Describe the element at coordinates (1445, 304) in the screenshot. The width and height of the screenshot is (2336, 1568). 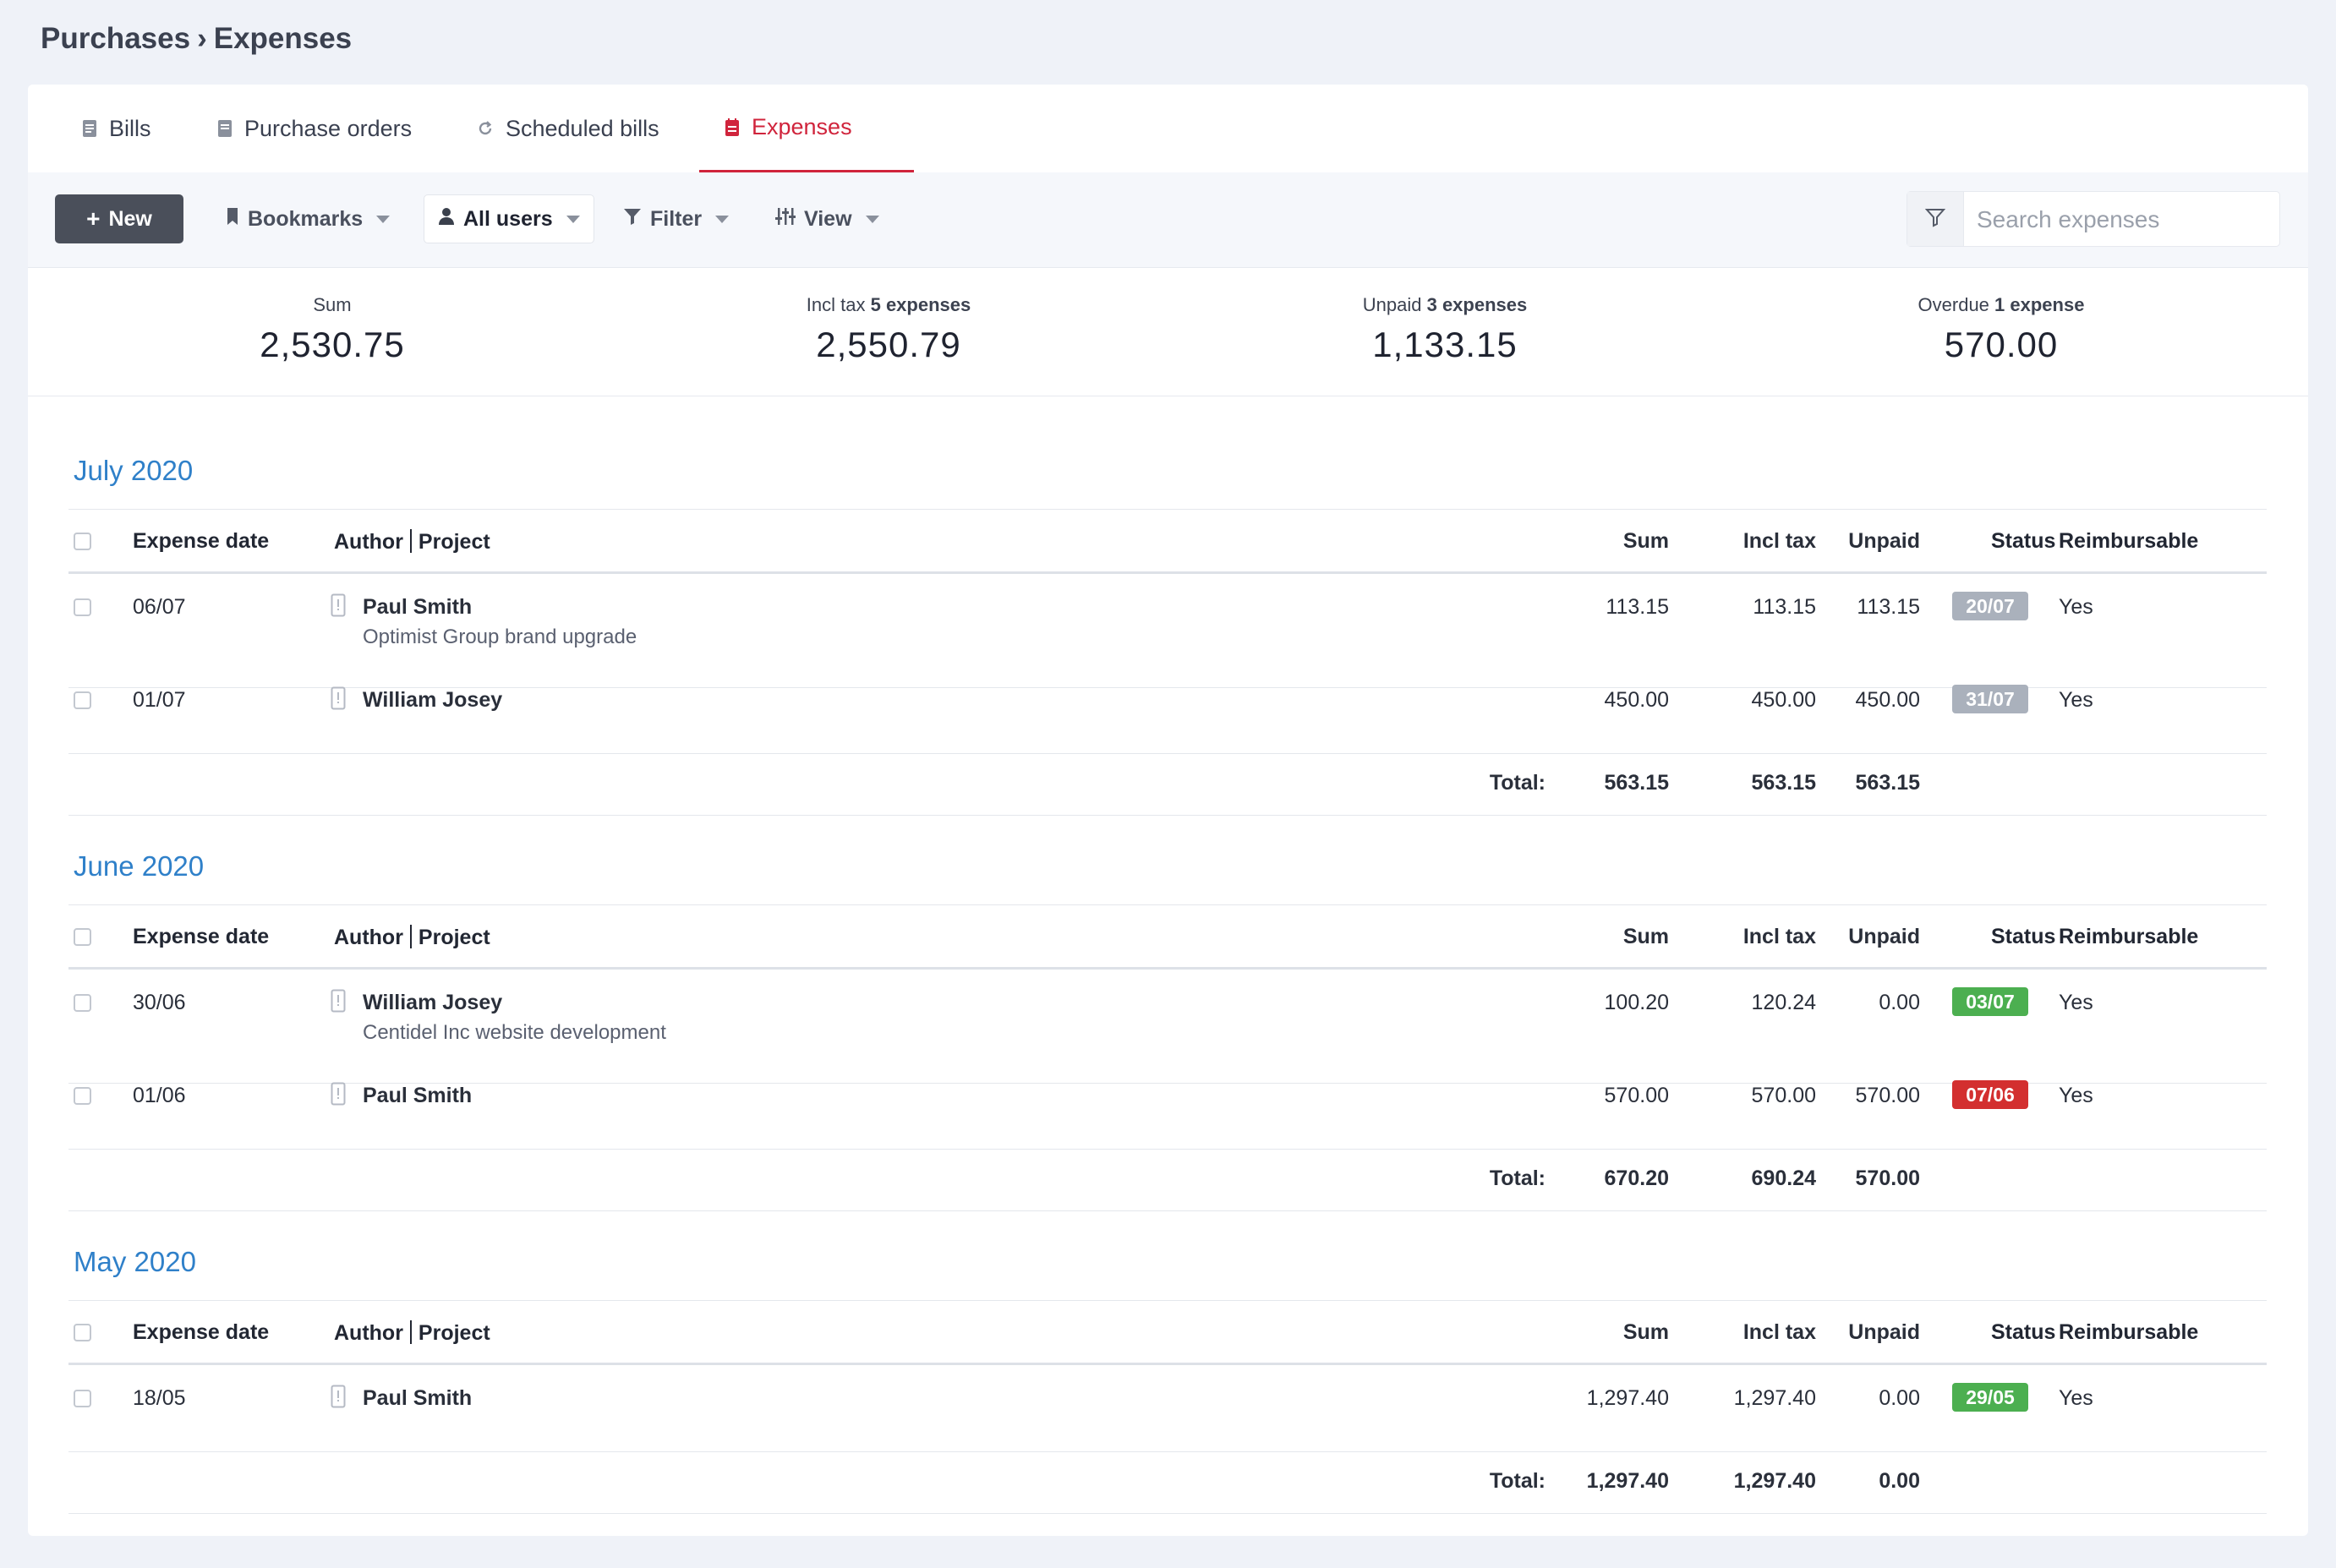
I see `stat-label: Unpaid 3 expenses` at that location.